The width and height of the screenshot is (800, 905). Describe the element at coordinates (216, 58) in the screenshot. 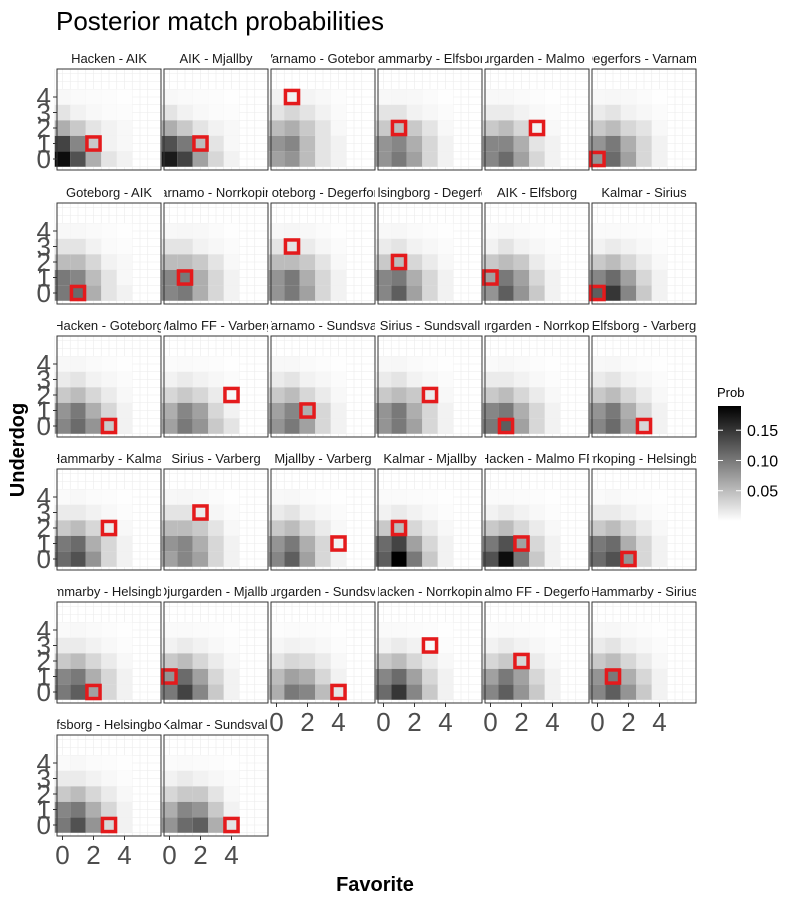

I see `facet-strip-label: AIK - Mjallby` at that location.